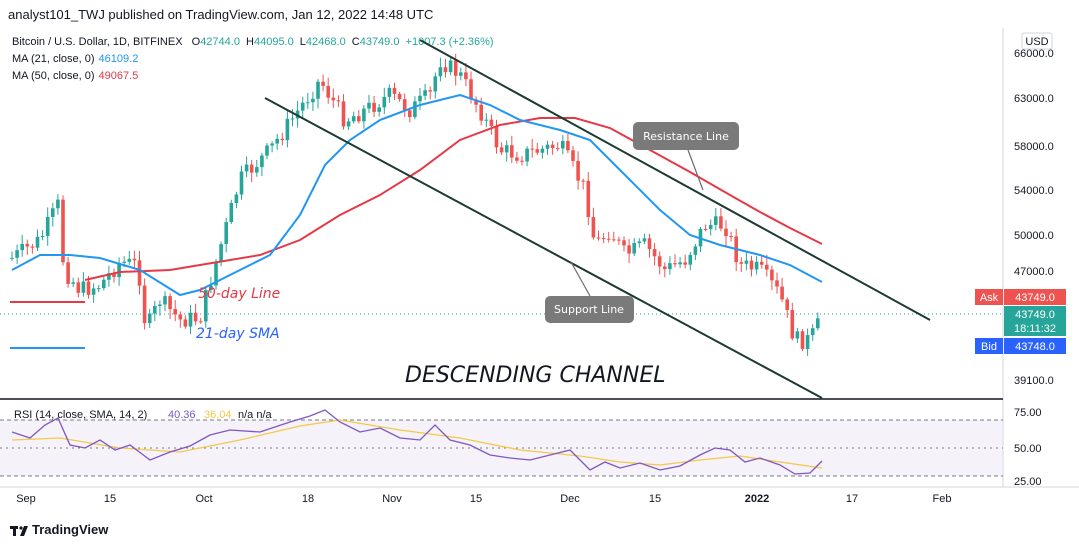  I want to click on last-price-tag, so click(1035, 321).